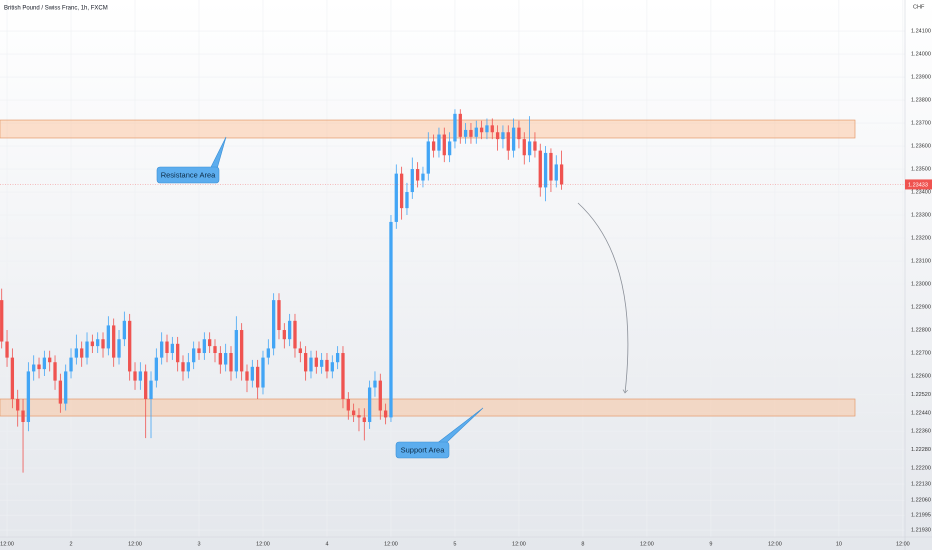 Image resolution: width=932 pixels, height=550 pixels. I want to click on annotation: Resistance Area, so click(188, 174).